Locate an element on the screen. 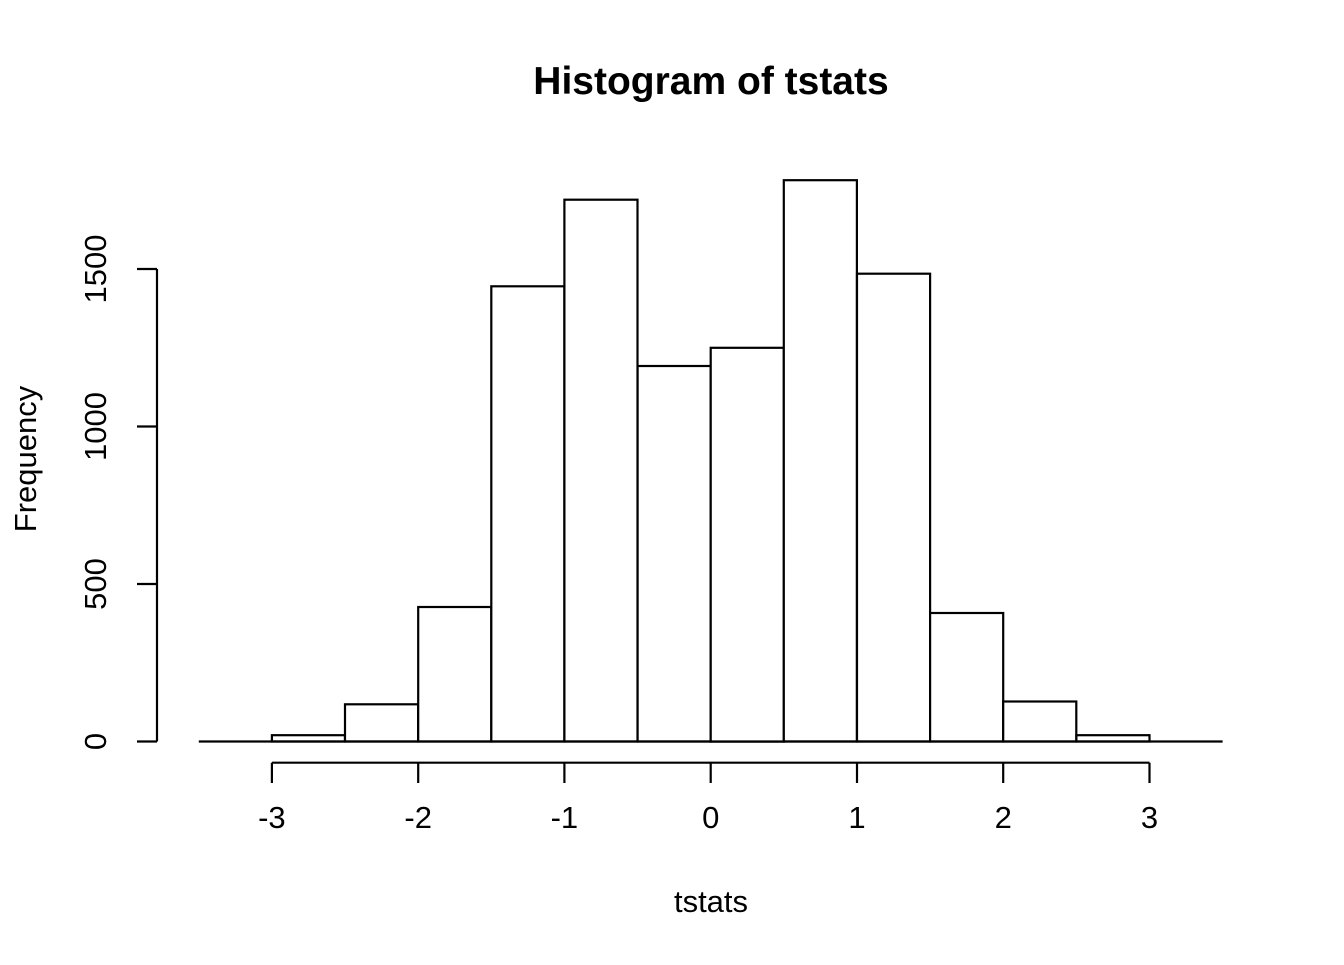 The width and height of the screenshot is (1344, 965). x-tick-label: 2 is located at coordinates (1003, 817).